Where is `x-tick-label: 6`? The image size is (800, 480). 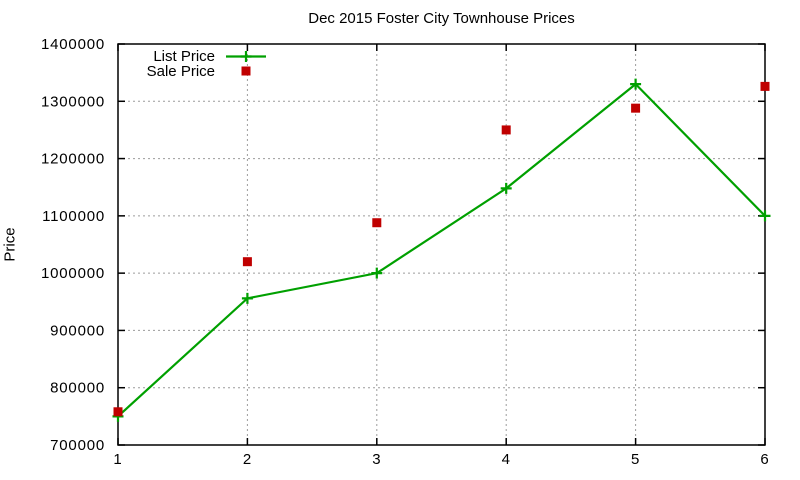 x-tick-label: 6 is located at coordinates (764, 459).